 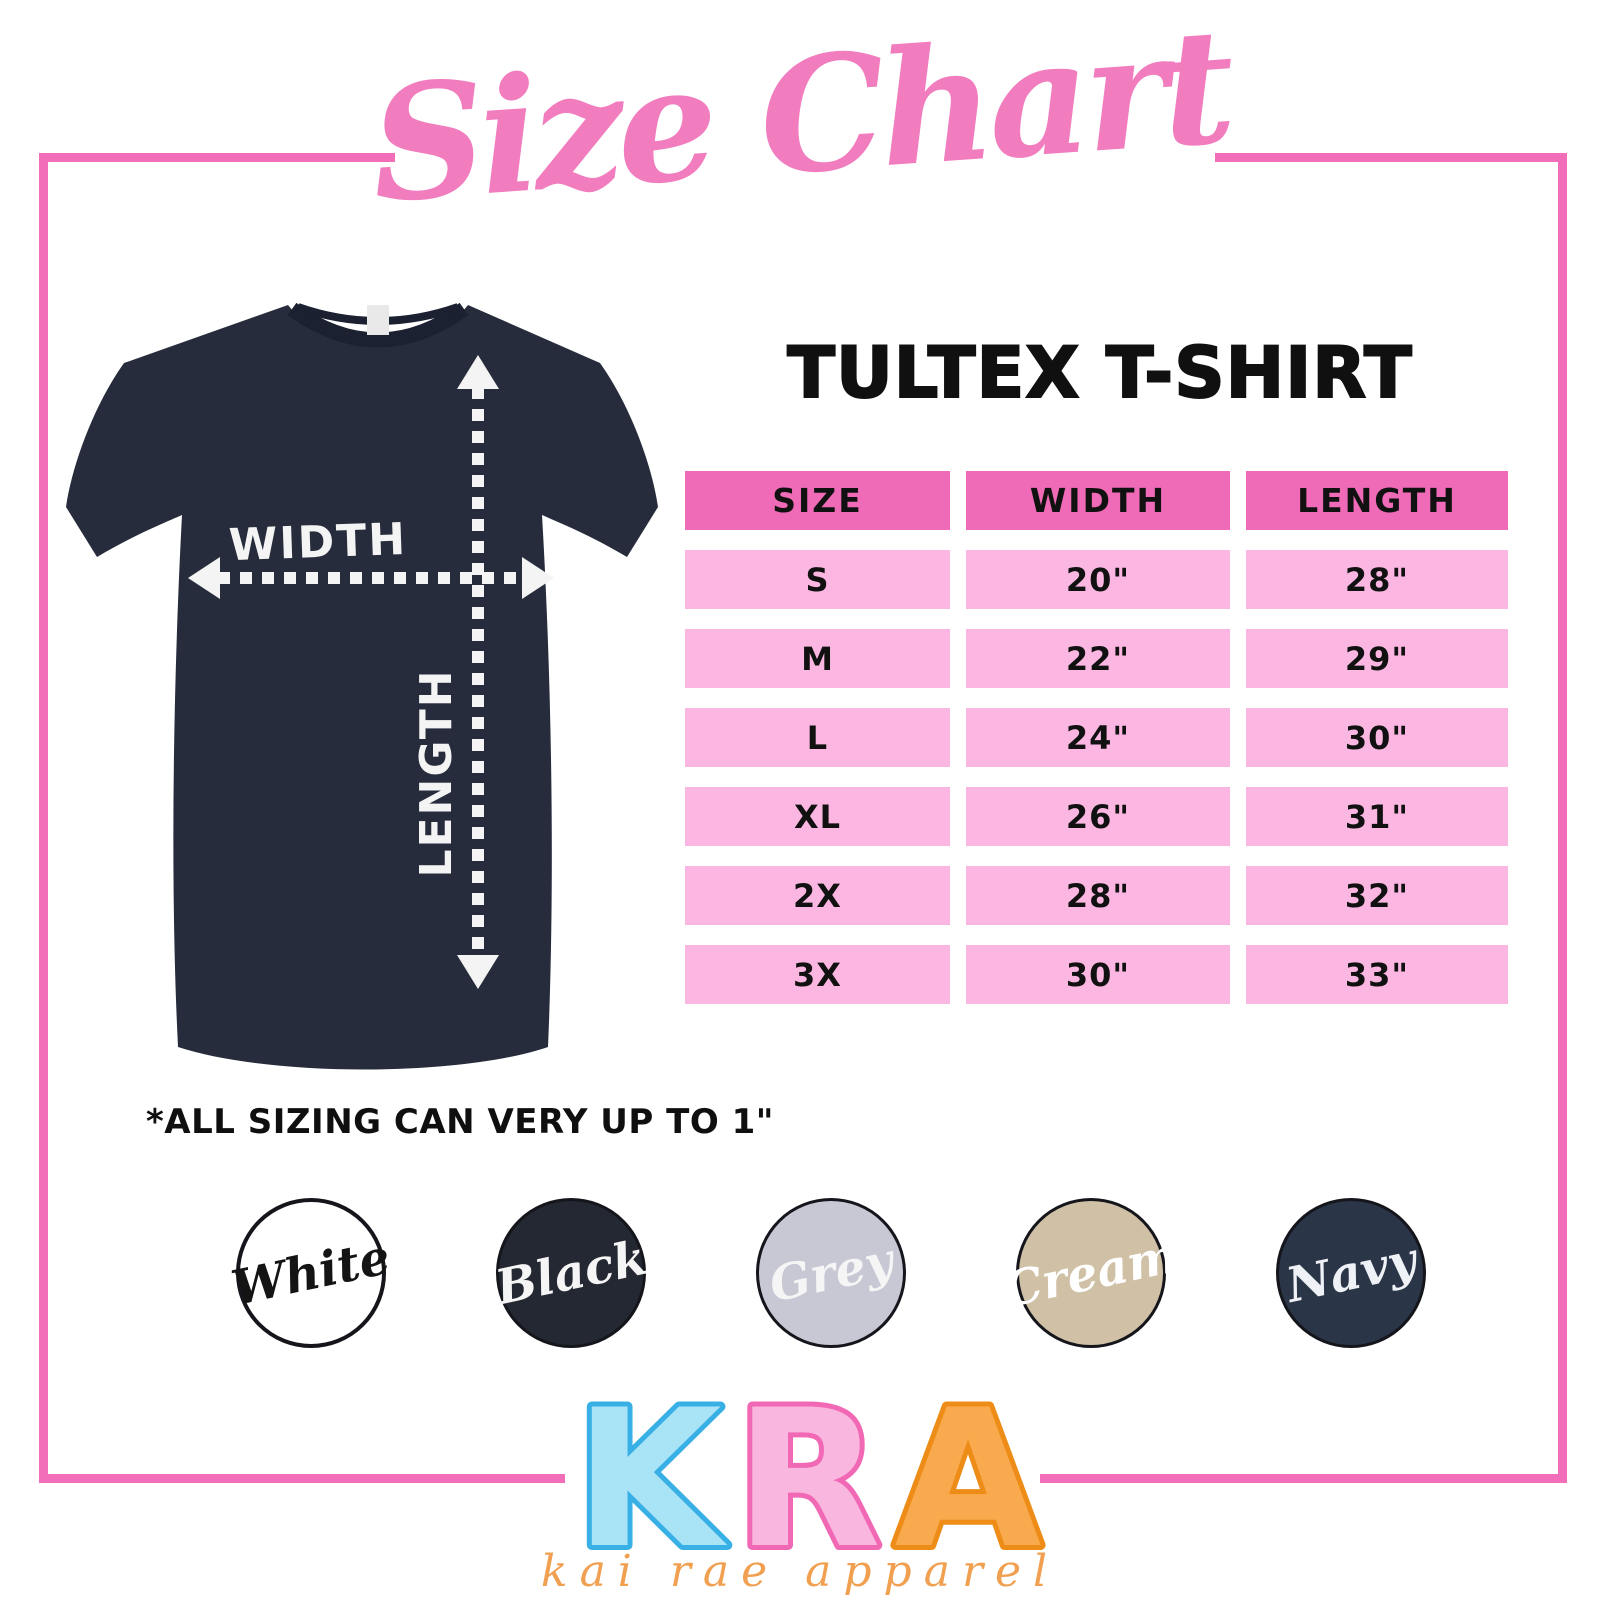 I want to click on length-arrow-top-head, so click(x=478, y=372).